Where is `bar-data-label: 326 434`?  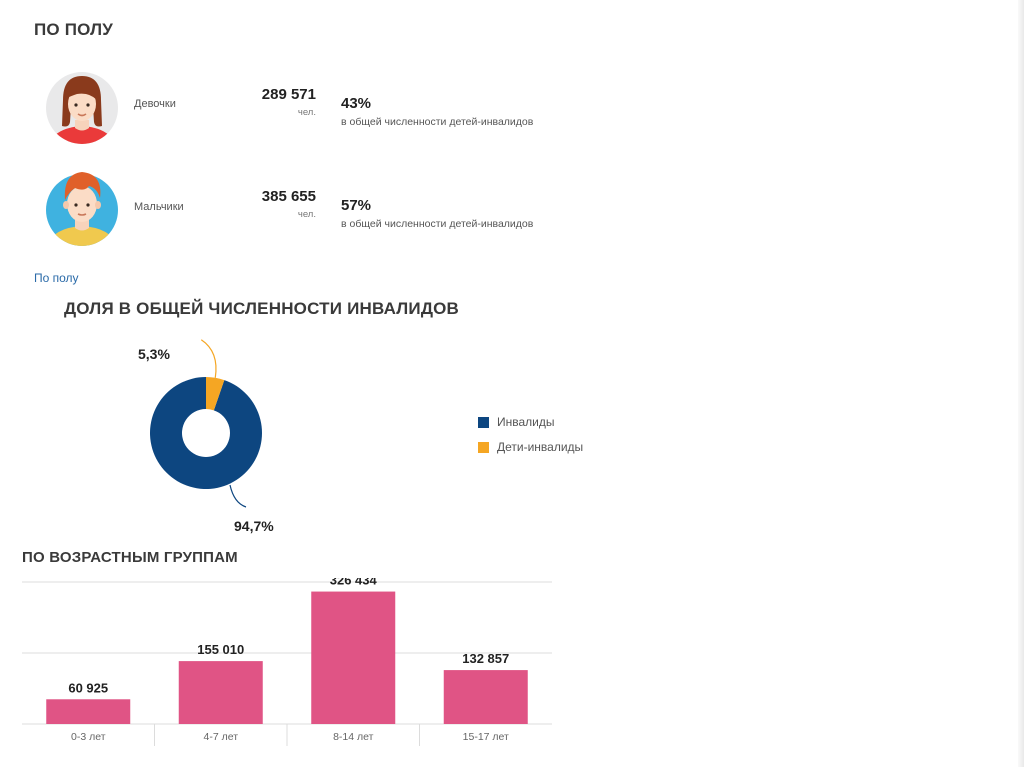 bar-data-label: 326 434 is located at coordinates (354, 583).